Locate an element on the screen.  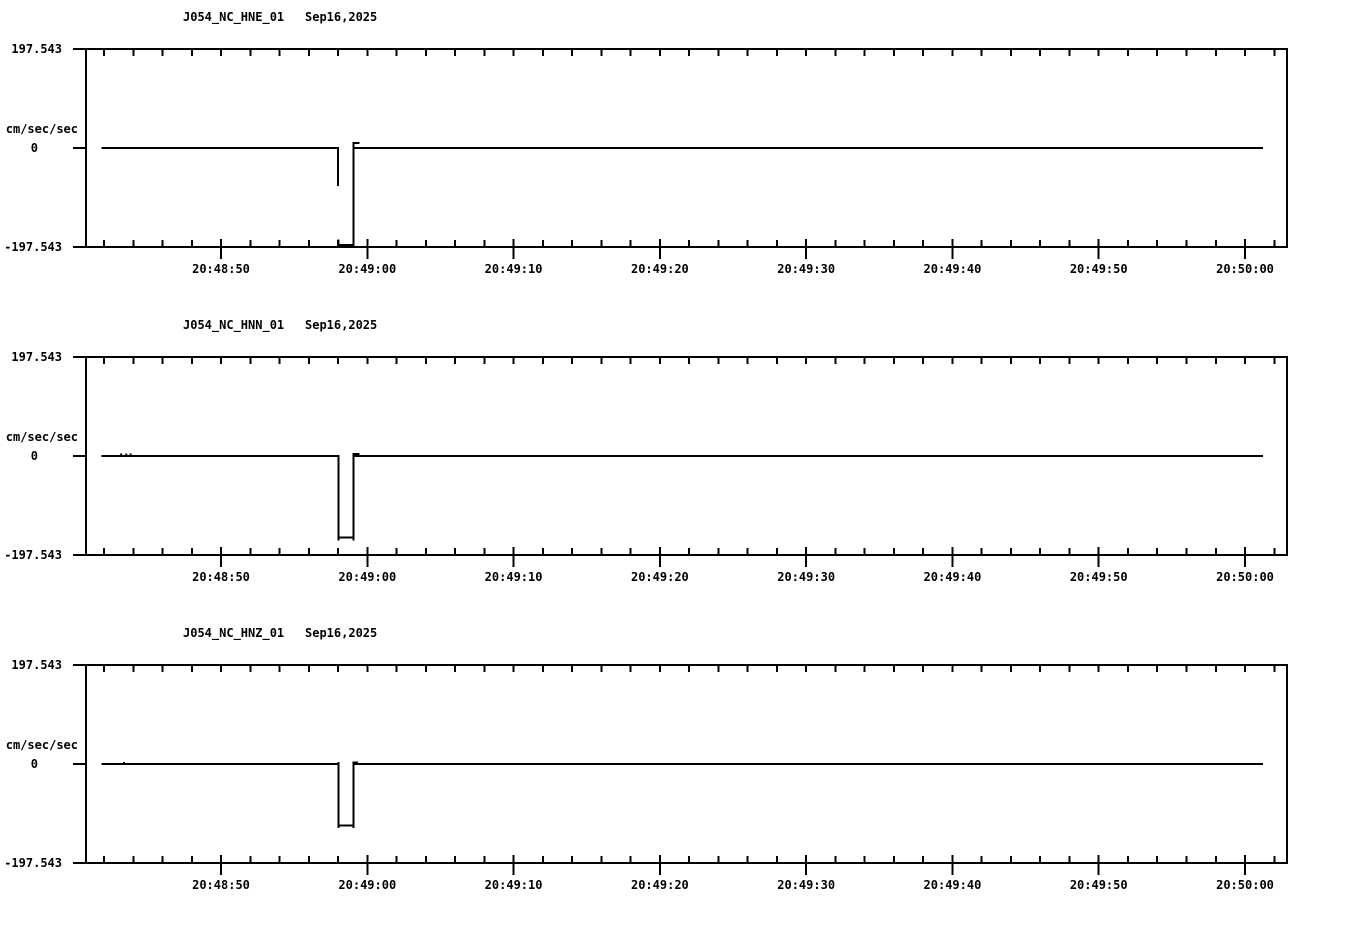
panel-title-station: J054_NC_HNE_01 is located at coordinates (234, 17).